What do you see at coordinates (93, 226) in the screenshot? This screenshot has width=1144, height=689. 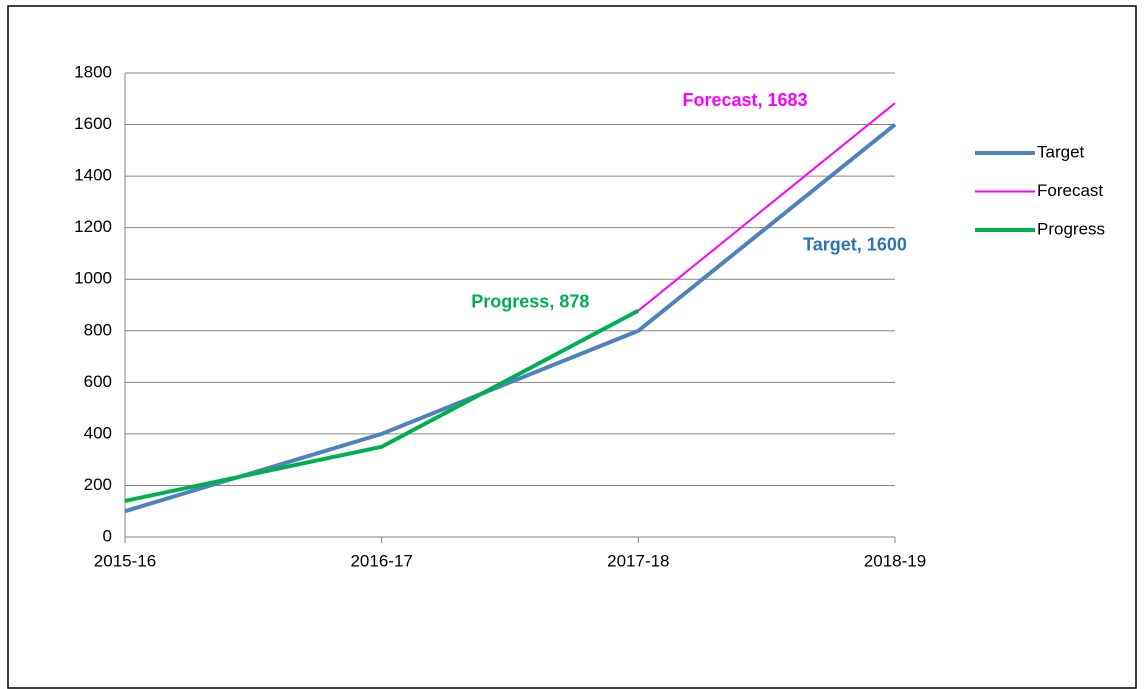 I see `y-tick-label: 1200` at bounding box center [93, 226].